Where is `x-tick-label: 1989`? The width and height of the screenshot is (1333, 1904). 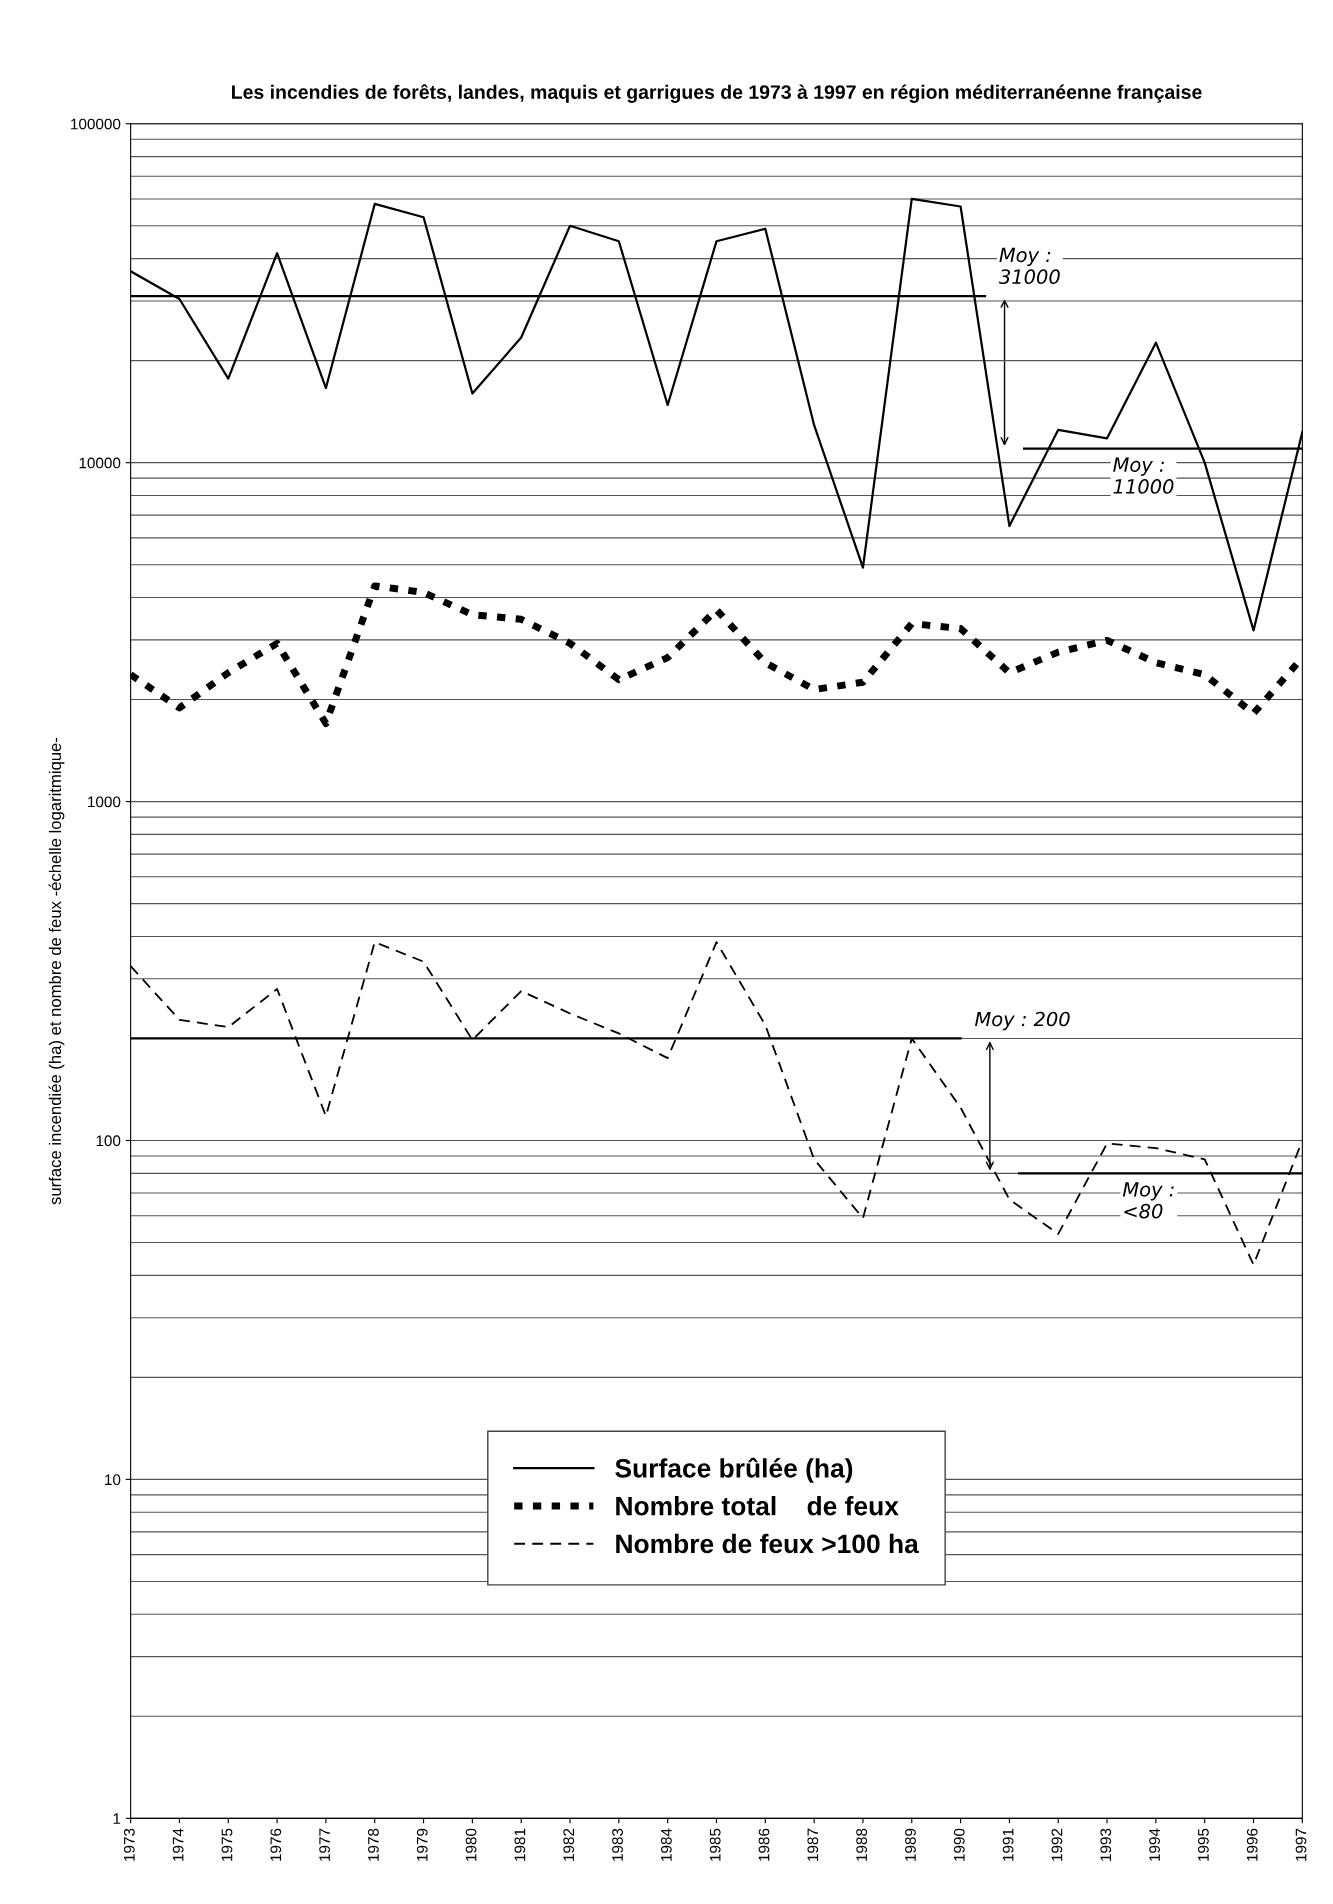 x-tick-label: 1989 is located at coordinates (910, 1844).